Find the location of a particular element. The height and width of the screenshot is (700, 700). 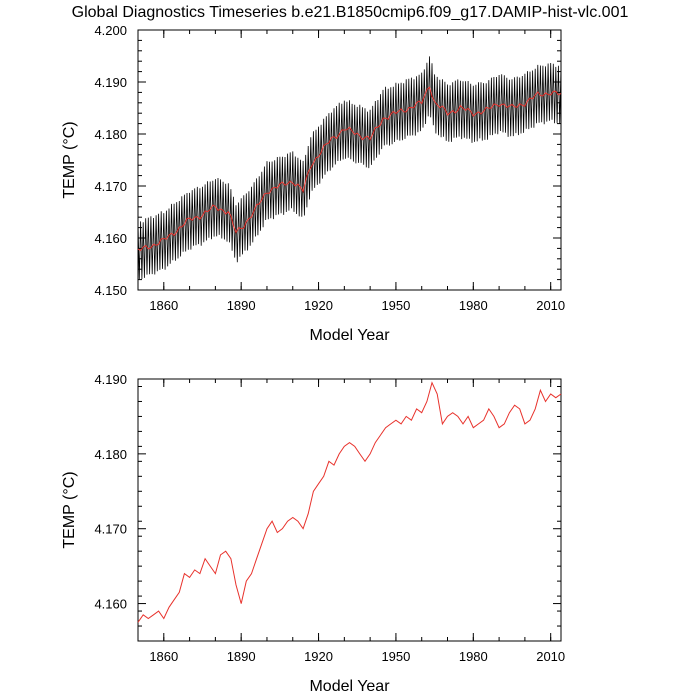

annual-mean-line is located at coordinates (349, 169).